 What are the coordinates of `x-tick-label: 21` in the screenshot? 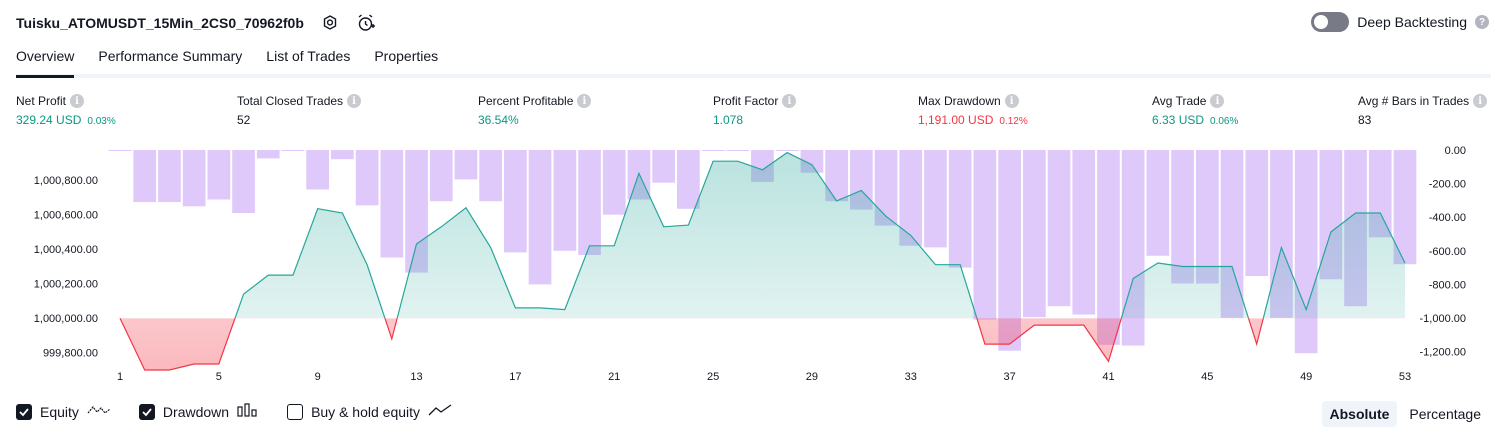 It's located at (614, 377).